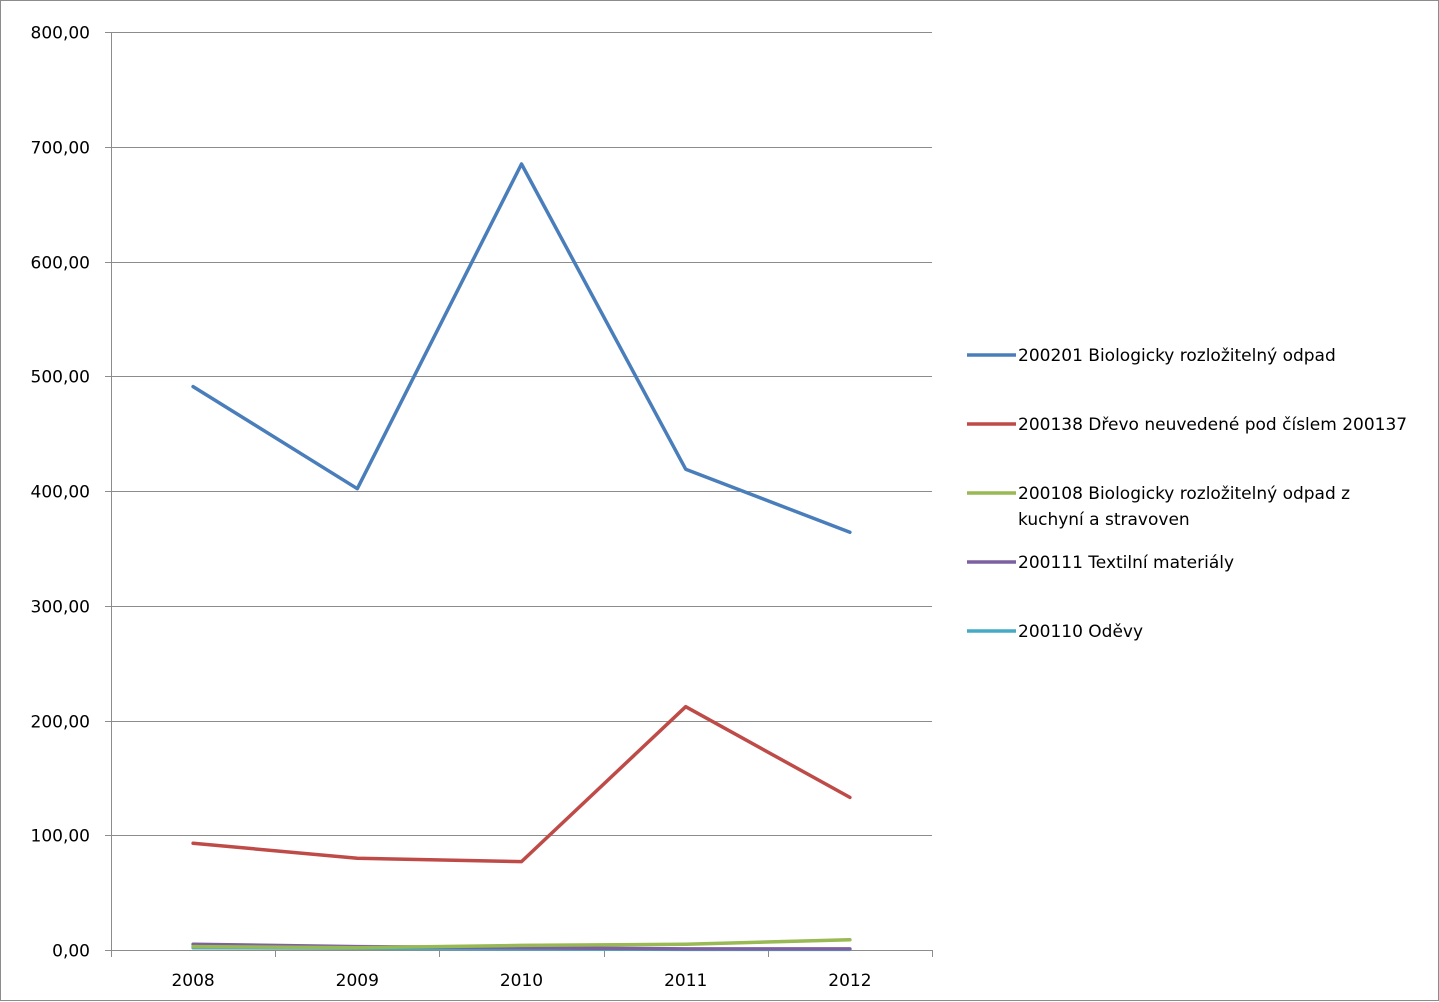  I want to click on y-tick-label: 600,00, so click(60, 264).